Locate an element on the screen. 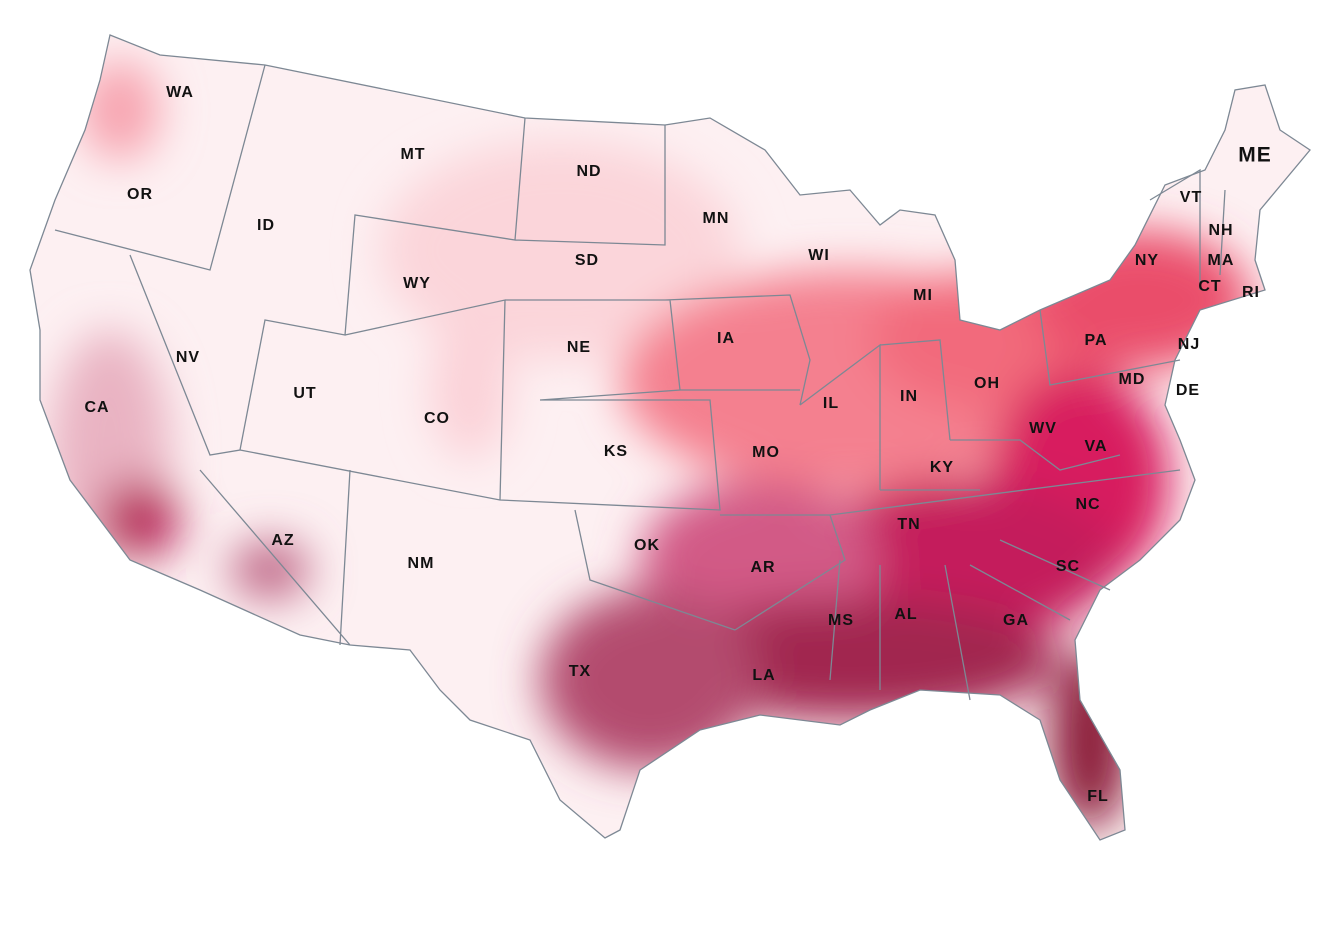 The image size is (1323, 929). state-label: GA is located at coordinates (1016, 620).